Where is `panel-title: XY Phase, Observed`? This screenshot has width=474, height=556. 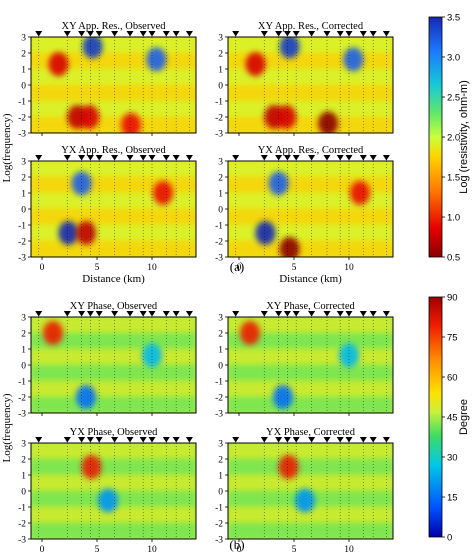
panel-title: XY Phase, Observed is located at coordinates (114, 306).